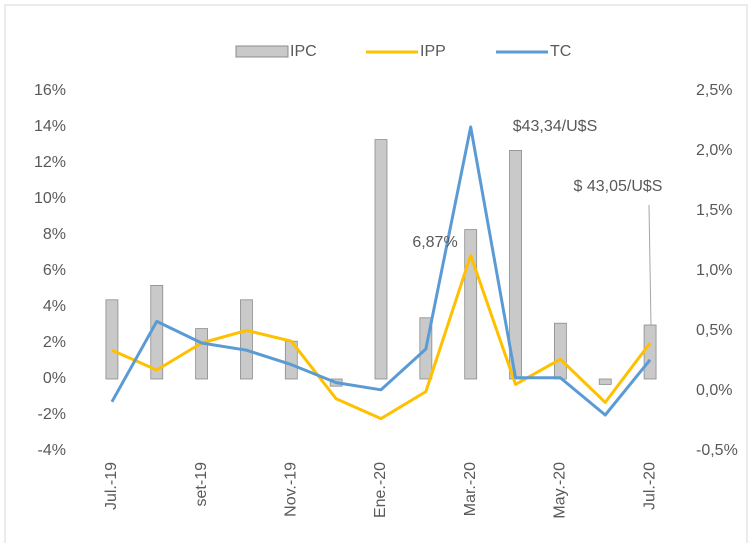 The width and height of the screenshot is (752, 548). I want to click on x-tick-label: Ene.-20, so click(380, 490).